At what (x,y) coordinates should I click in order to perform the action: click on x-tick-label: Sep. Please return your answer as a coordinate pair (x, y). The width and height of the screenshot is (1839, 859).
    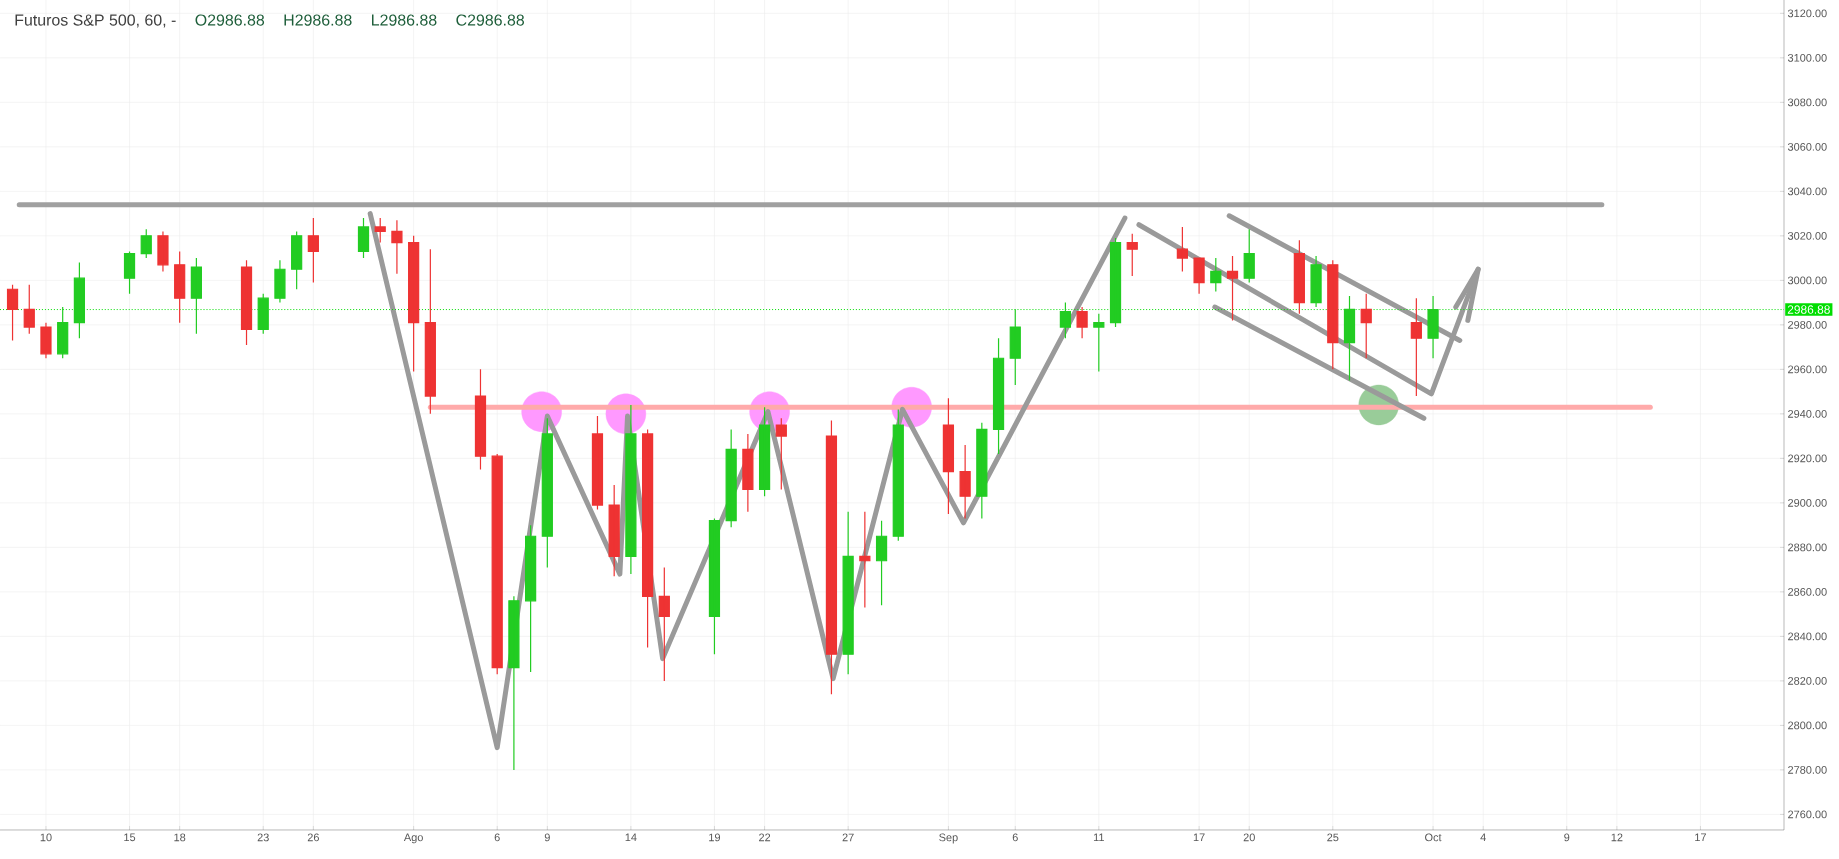
    Looking at the image, I should click on (948, 838).